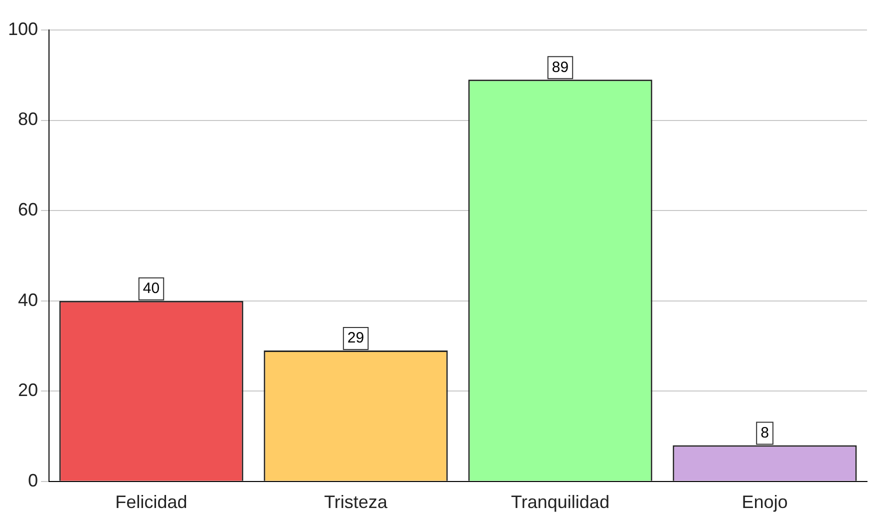  What do you see at coordinates (560, 67) in the screenshot?
I see `data-label: 89` at bounding box center [560, 67].